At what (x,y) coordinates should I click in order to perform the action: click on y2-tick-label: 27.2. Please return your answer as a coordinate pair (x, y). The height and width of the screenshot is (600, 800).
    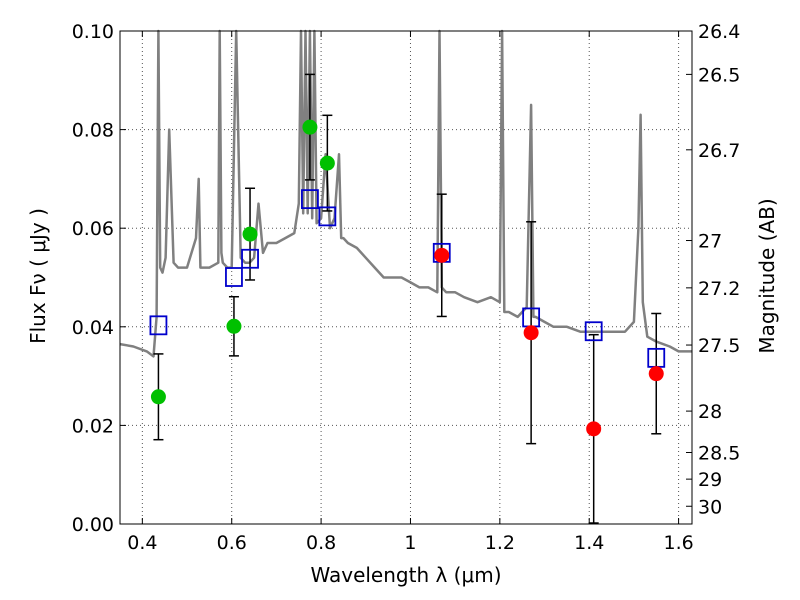
    Looking at the image, I should click on (719, 289).